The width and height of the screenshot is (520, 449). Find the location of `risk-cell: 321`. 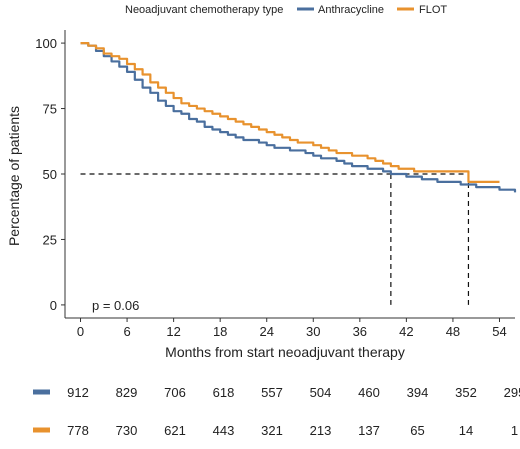

risk-cell: 321 is located at coordinates (272, 430).